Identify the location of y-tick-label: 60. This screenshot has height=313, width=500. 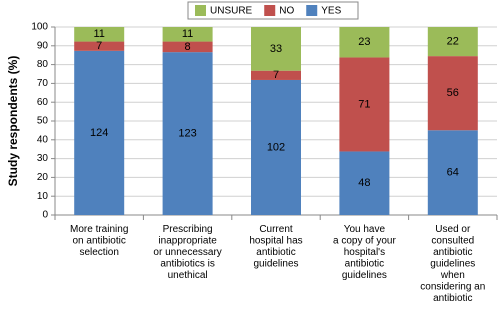
(43, 102).